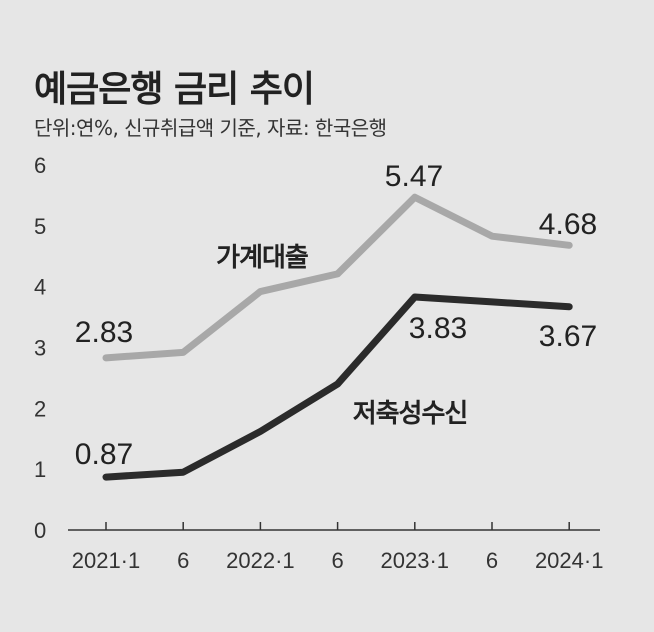 Image resolution: width=654 pixels, height=632 pixels. I want to click on data-label-household-end: 4.68, so click(568, 224).